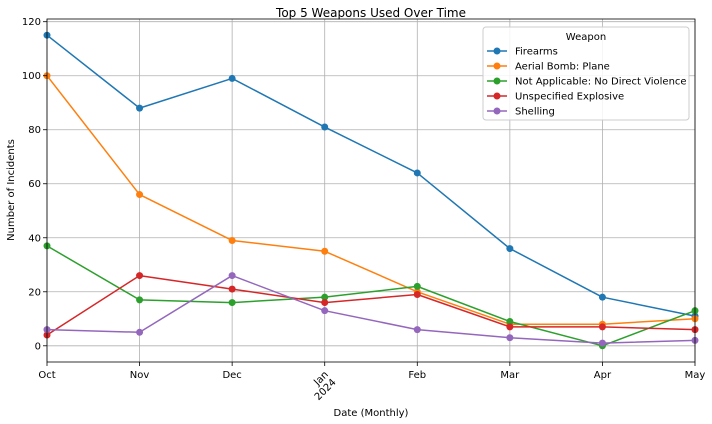  I want to click on series-unspecified-explosive, so click(371, 305).